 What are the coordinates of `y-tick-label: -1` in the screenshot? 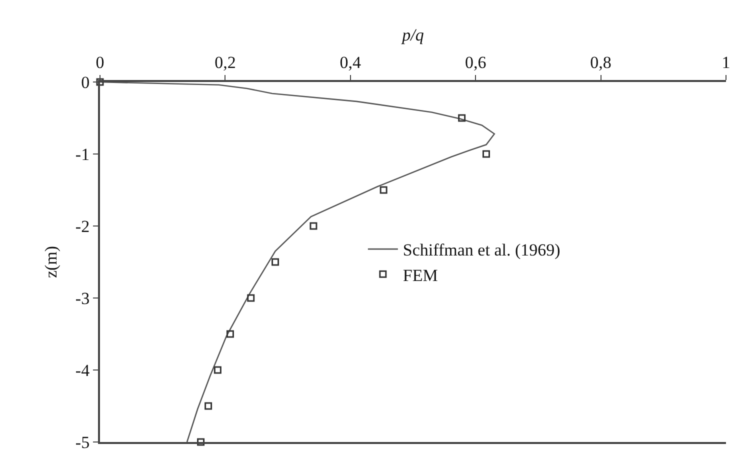 It's located at (82, 154).